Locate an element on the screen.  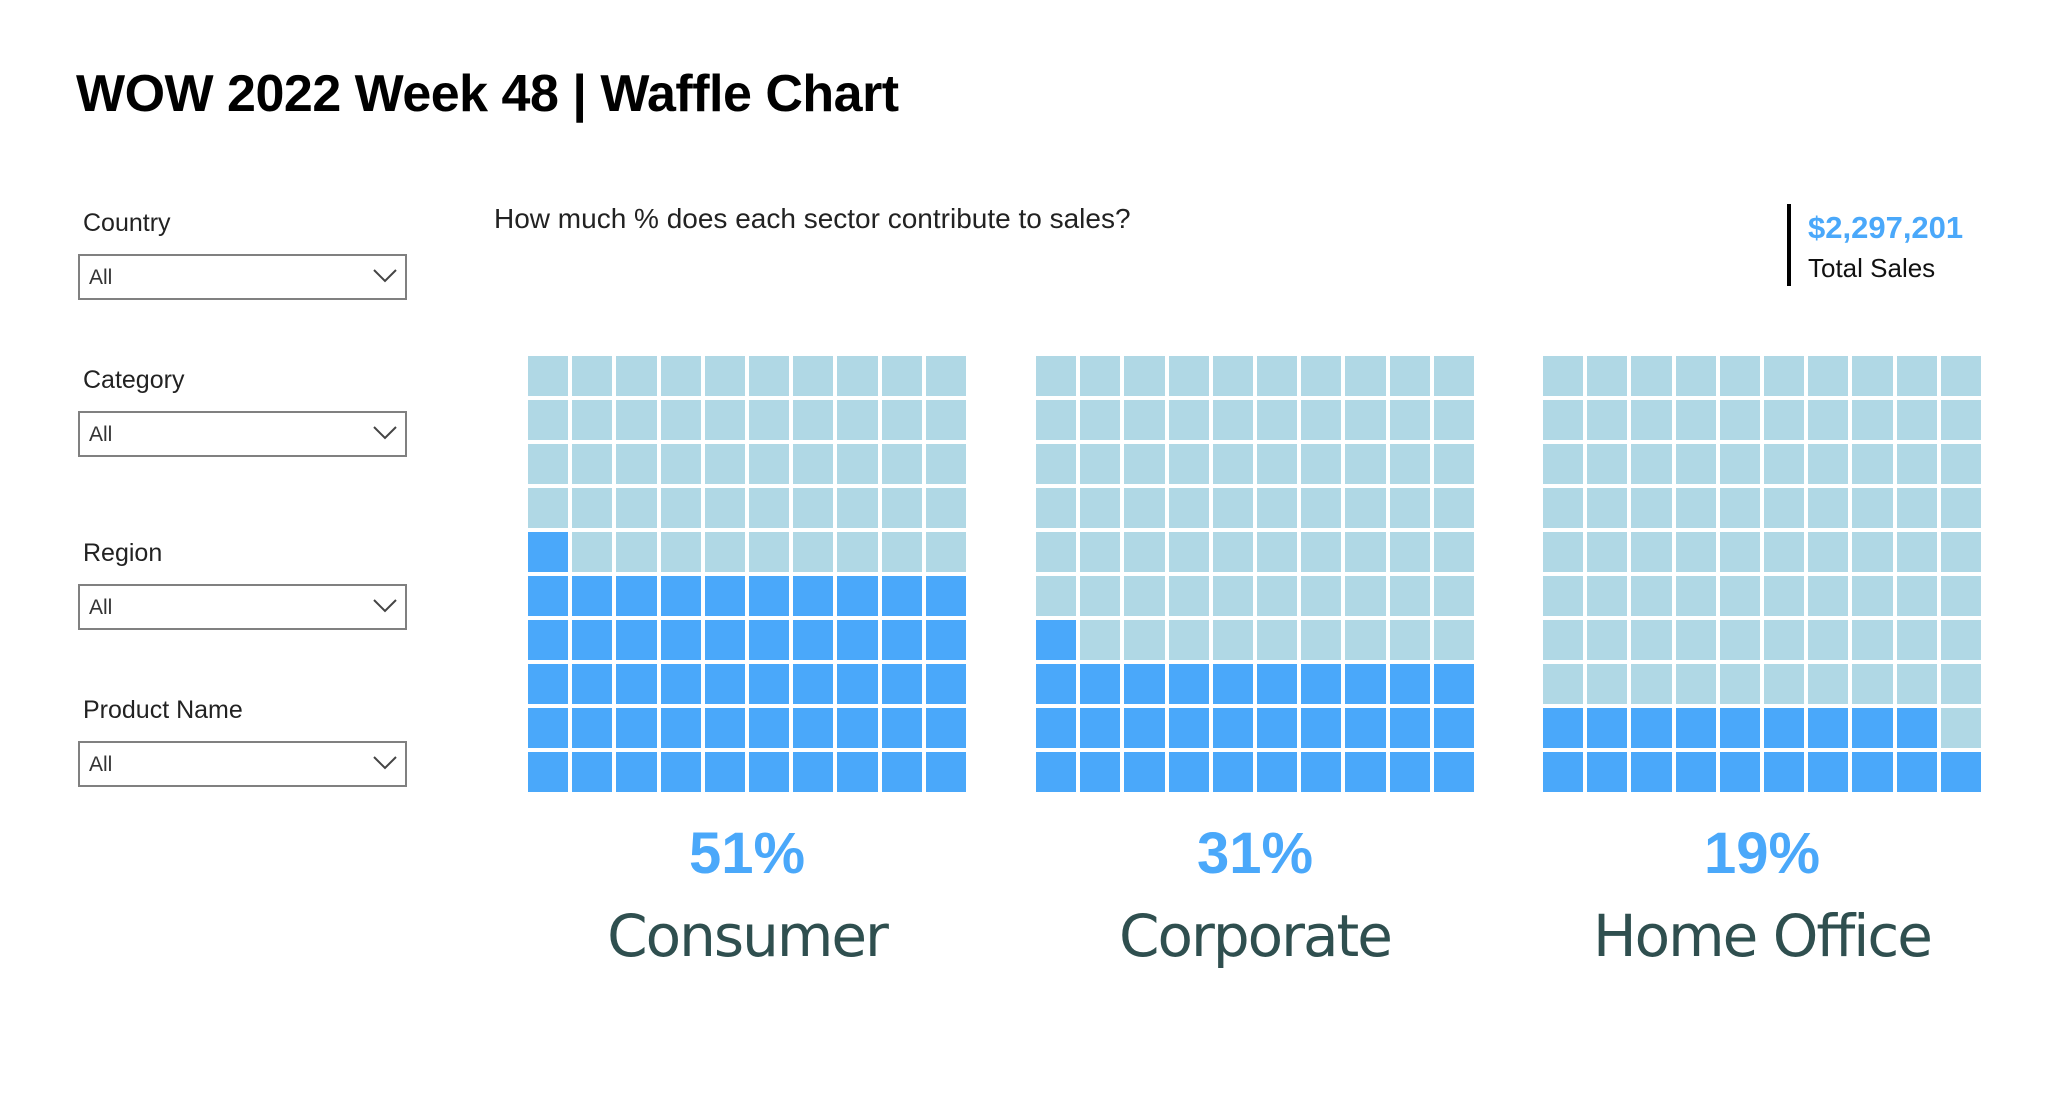
percent-label: 31% is located at coordinates (1255, 853).